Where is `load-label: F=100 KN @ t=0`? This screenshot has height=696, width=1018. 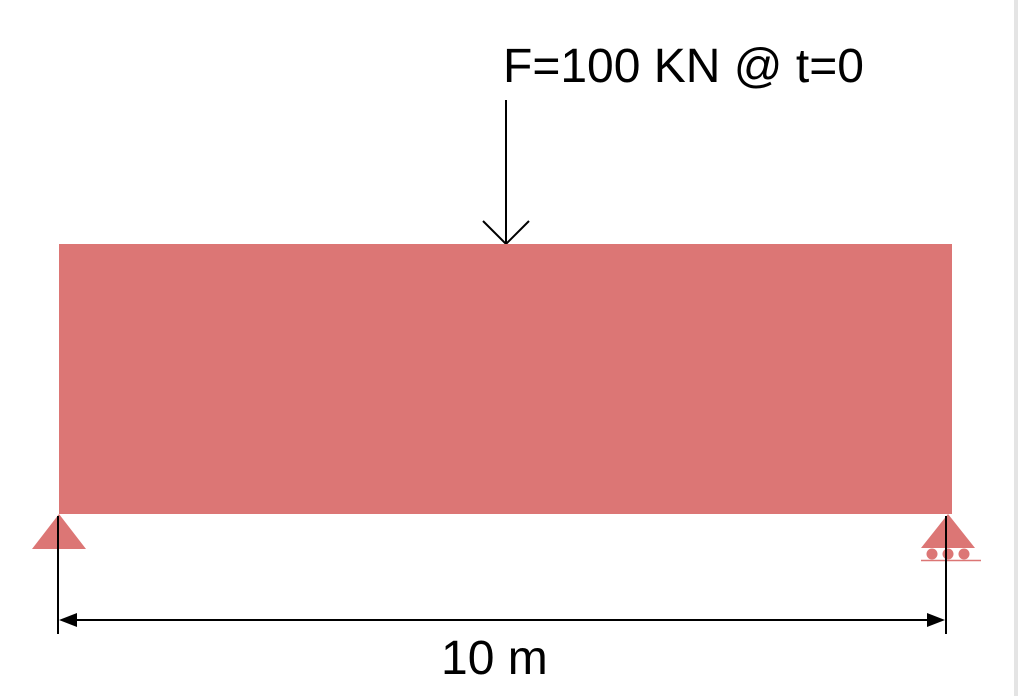 load-label: F=100 KN @ t=0 is located at coordinates (683, 66).